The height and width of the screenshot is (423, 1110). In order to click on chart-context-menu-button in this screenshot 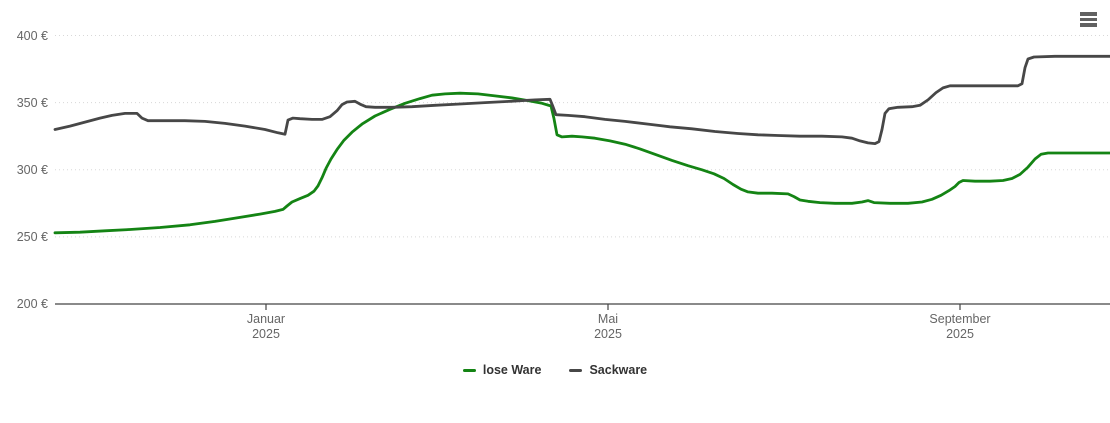, I will do `click(1088, 19)`.